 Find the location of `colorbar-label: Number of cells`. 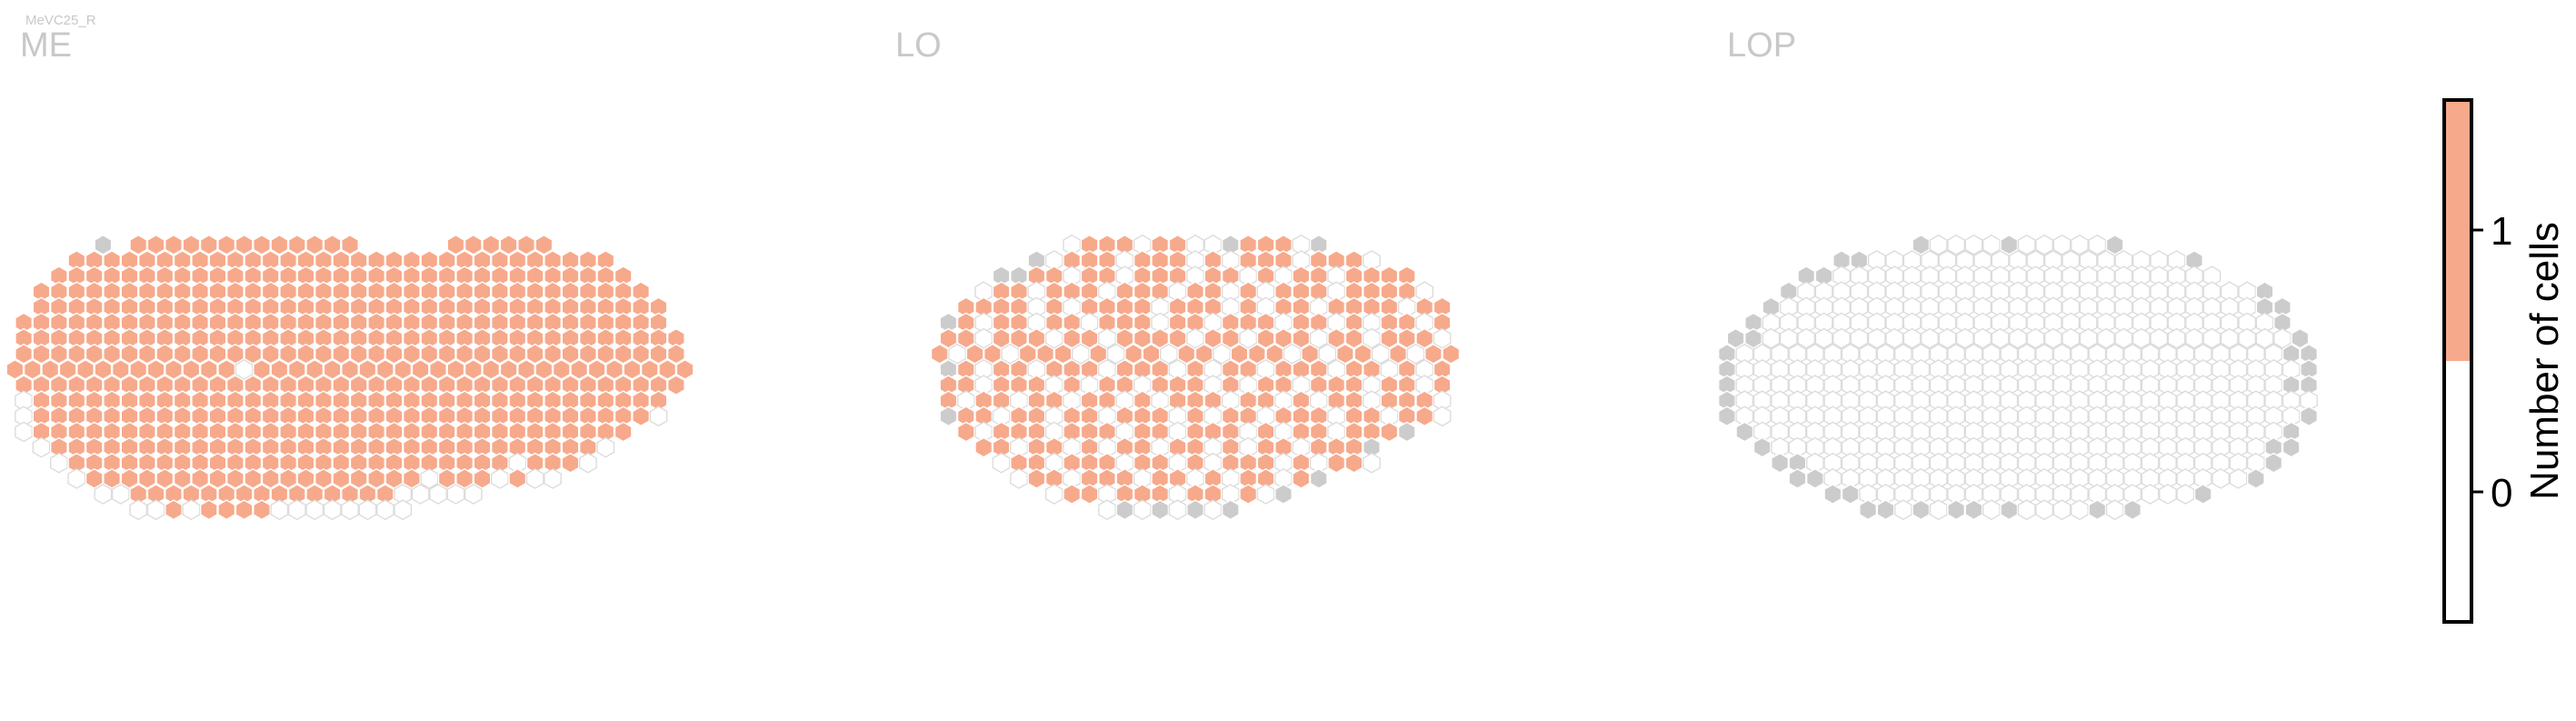

colorbar-label: Number of cells is located at coordinates (2544, 361).